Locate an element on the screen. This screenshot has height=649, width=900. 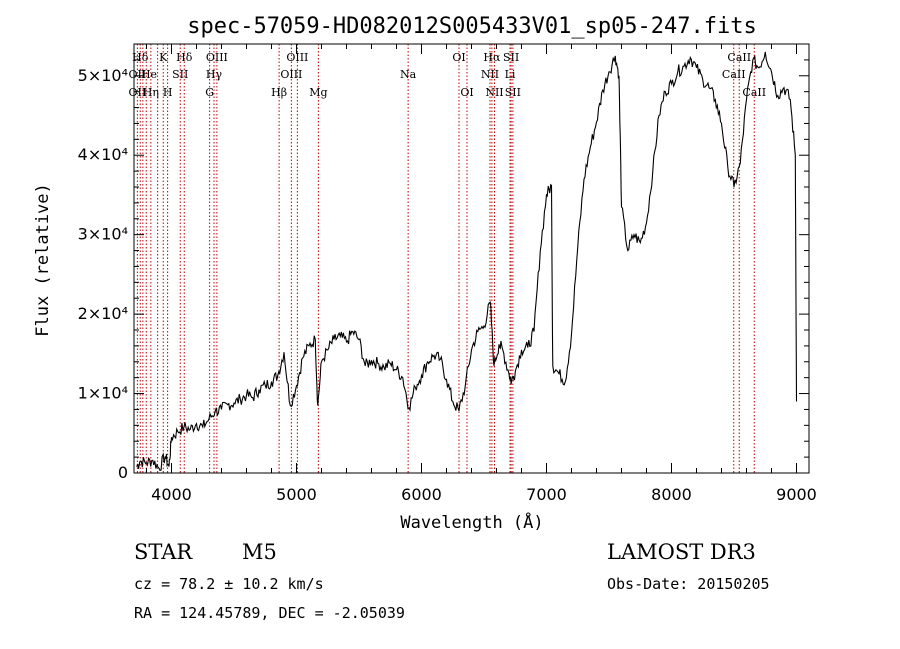
x-tick-label: 7000 is located at coordinates (546, 494).